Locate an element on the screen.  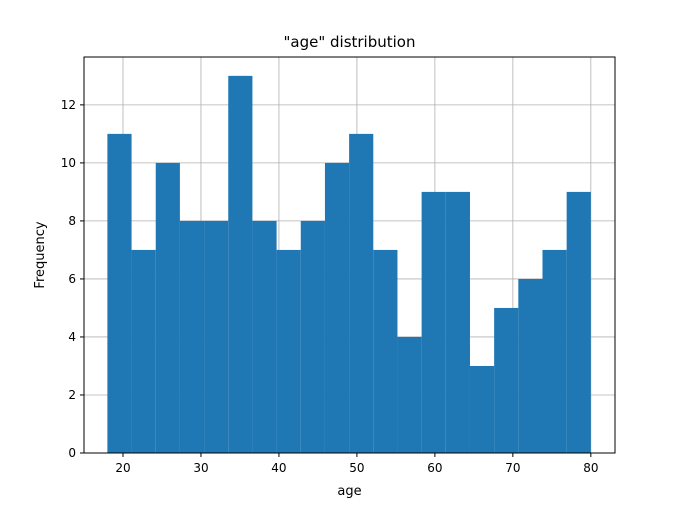
x-tick-label: 80 is located at coordinates (590, 468).